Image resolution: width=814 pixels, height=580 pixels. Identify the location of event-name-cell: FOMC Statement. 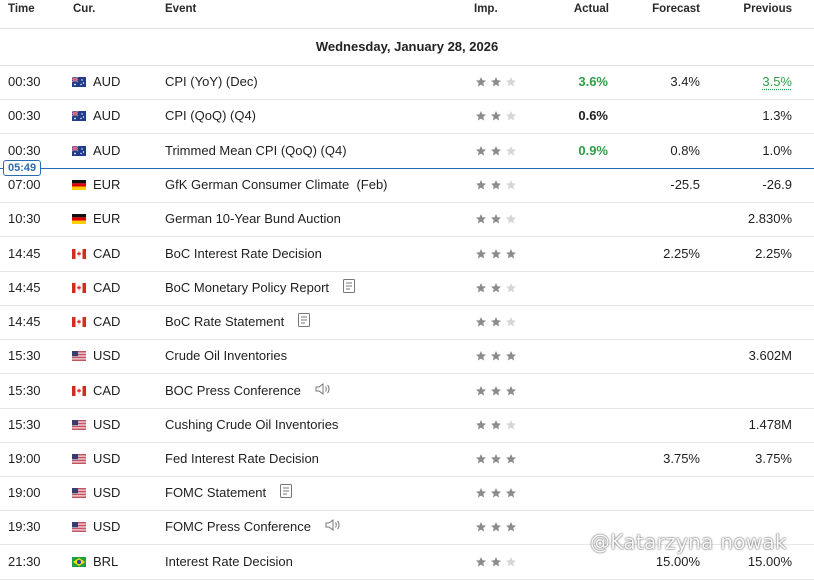
(228, 493).